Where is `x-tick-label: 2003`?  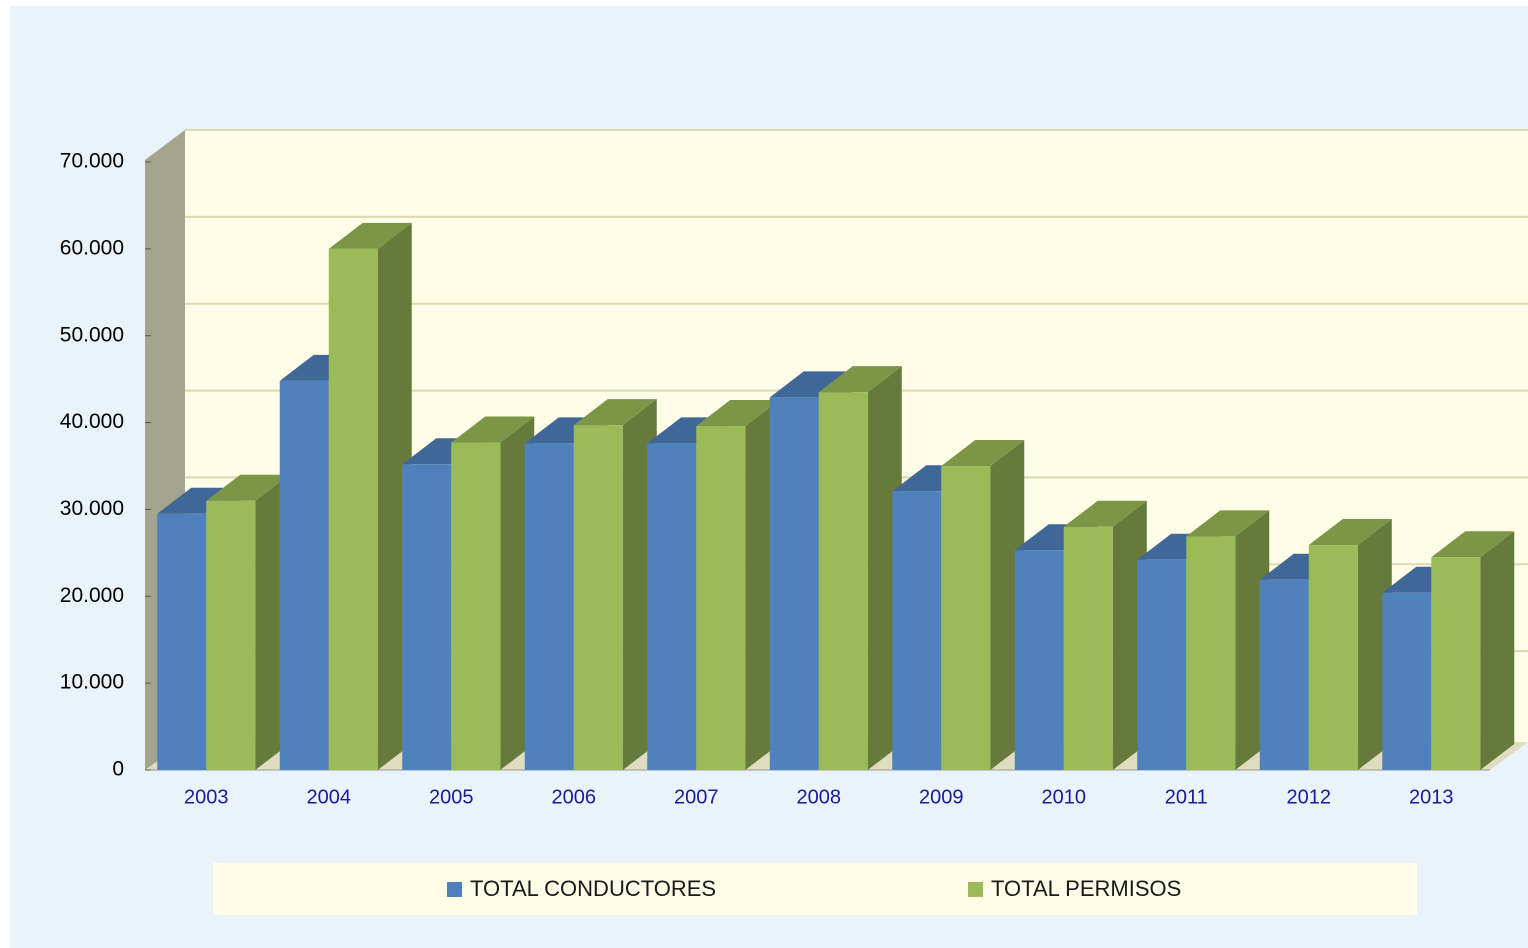
x-tick-label: 2003 is located at coordinates (206, 797).